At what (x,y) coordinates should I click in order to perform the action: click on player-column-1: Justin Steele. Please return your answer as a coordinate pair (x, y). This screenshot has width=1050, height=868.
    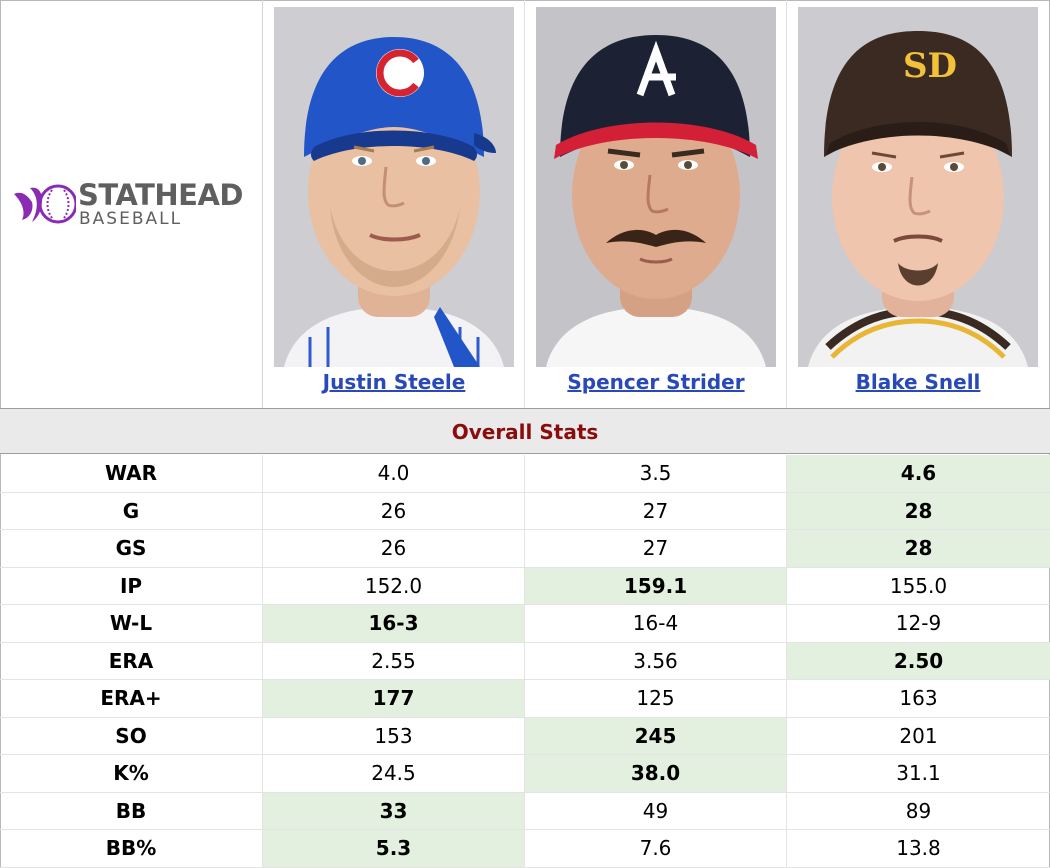
    Looking at the image, I should click on (394, 204).